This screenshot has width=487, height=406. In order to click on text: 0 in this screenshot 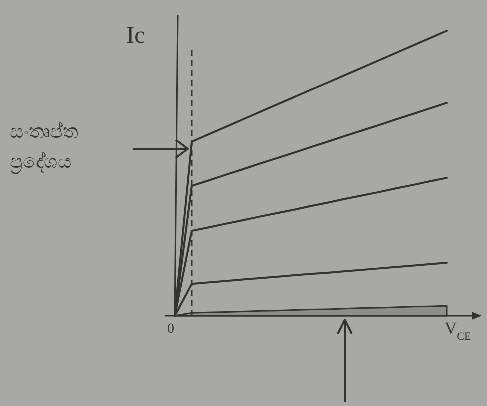, I will do `click(171, 329)`.